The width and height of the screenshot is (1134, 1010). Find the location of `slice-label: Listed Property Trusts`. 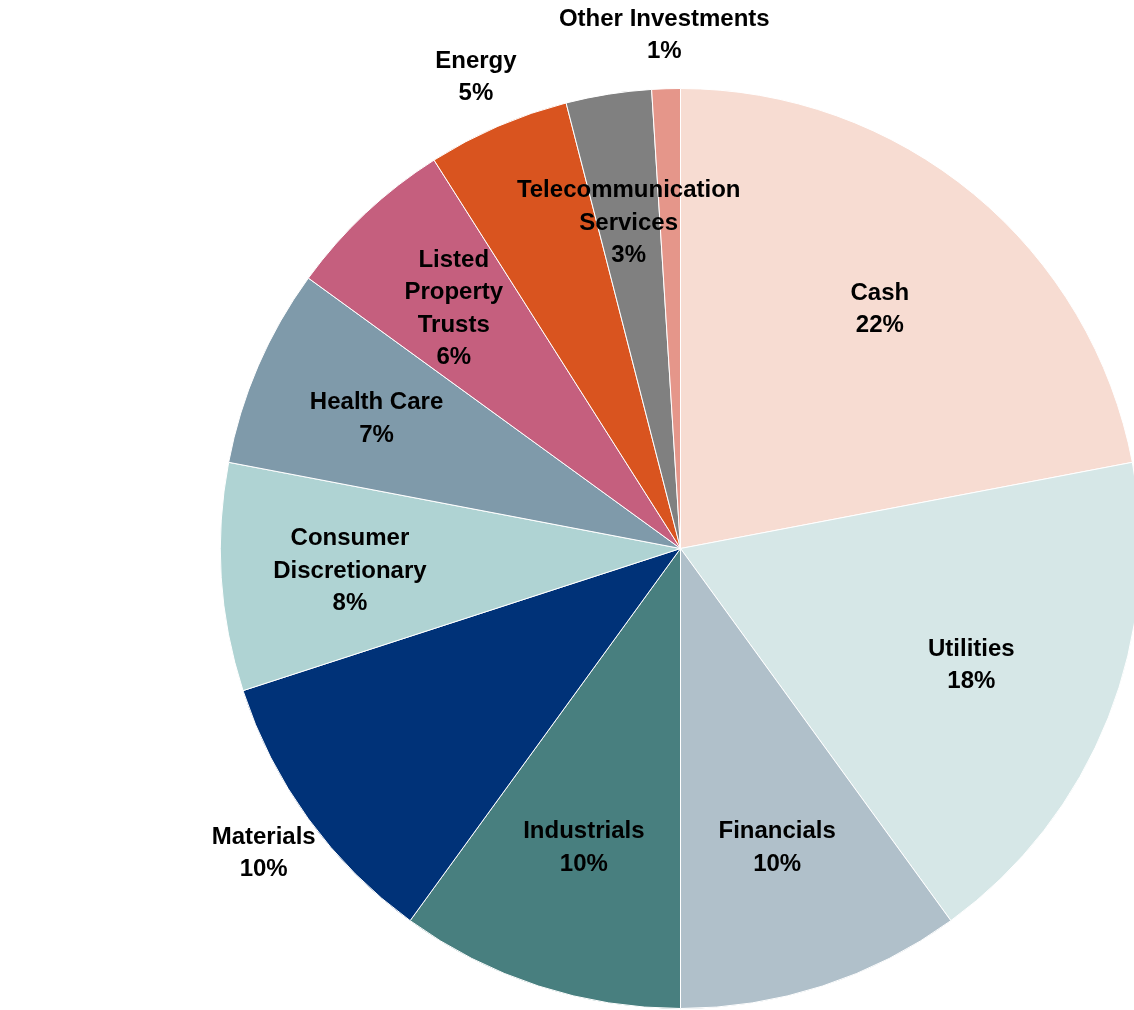

slice-label: Listed Property Trusts is located at coordinates (454, 290).